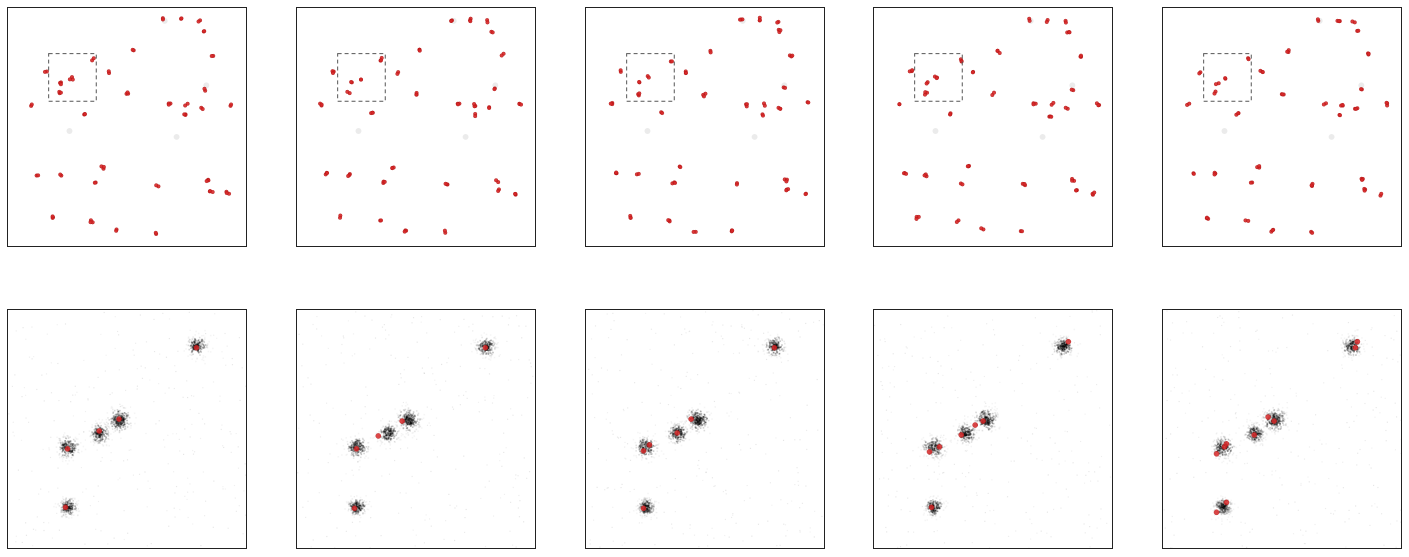 This screenshot has width=1409, height=557. I want to click on localization-dot, so click(1356, 108).